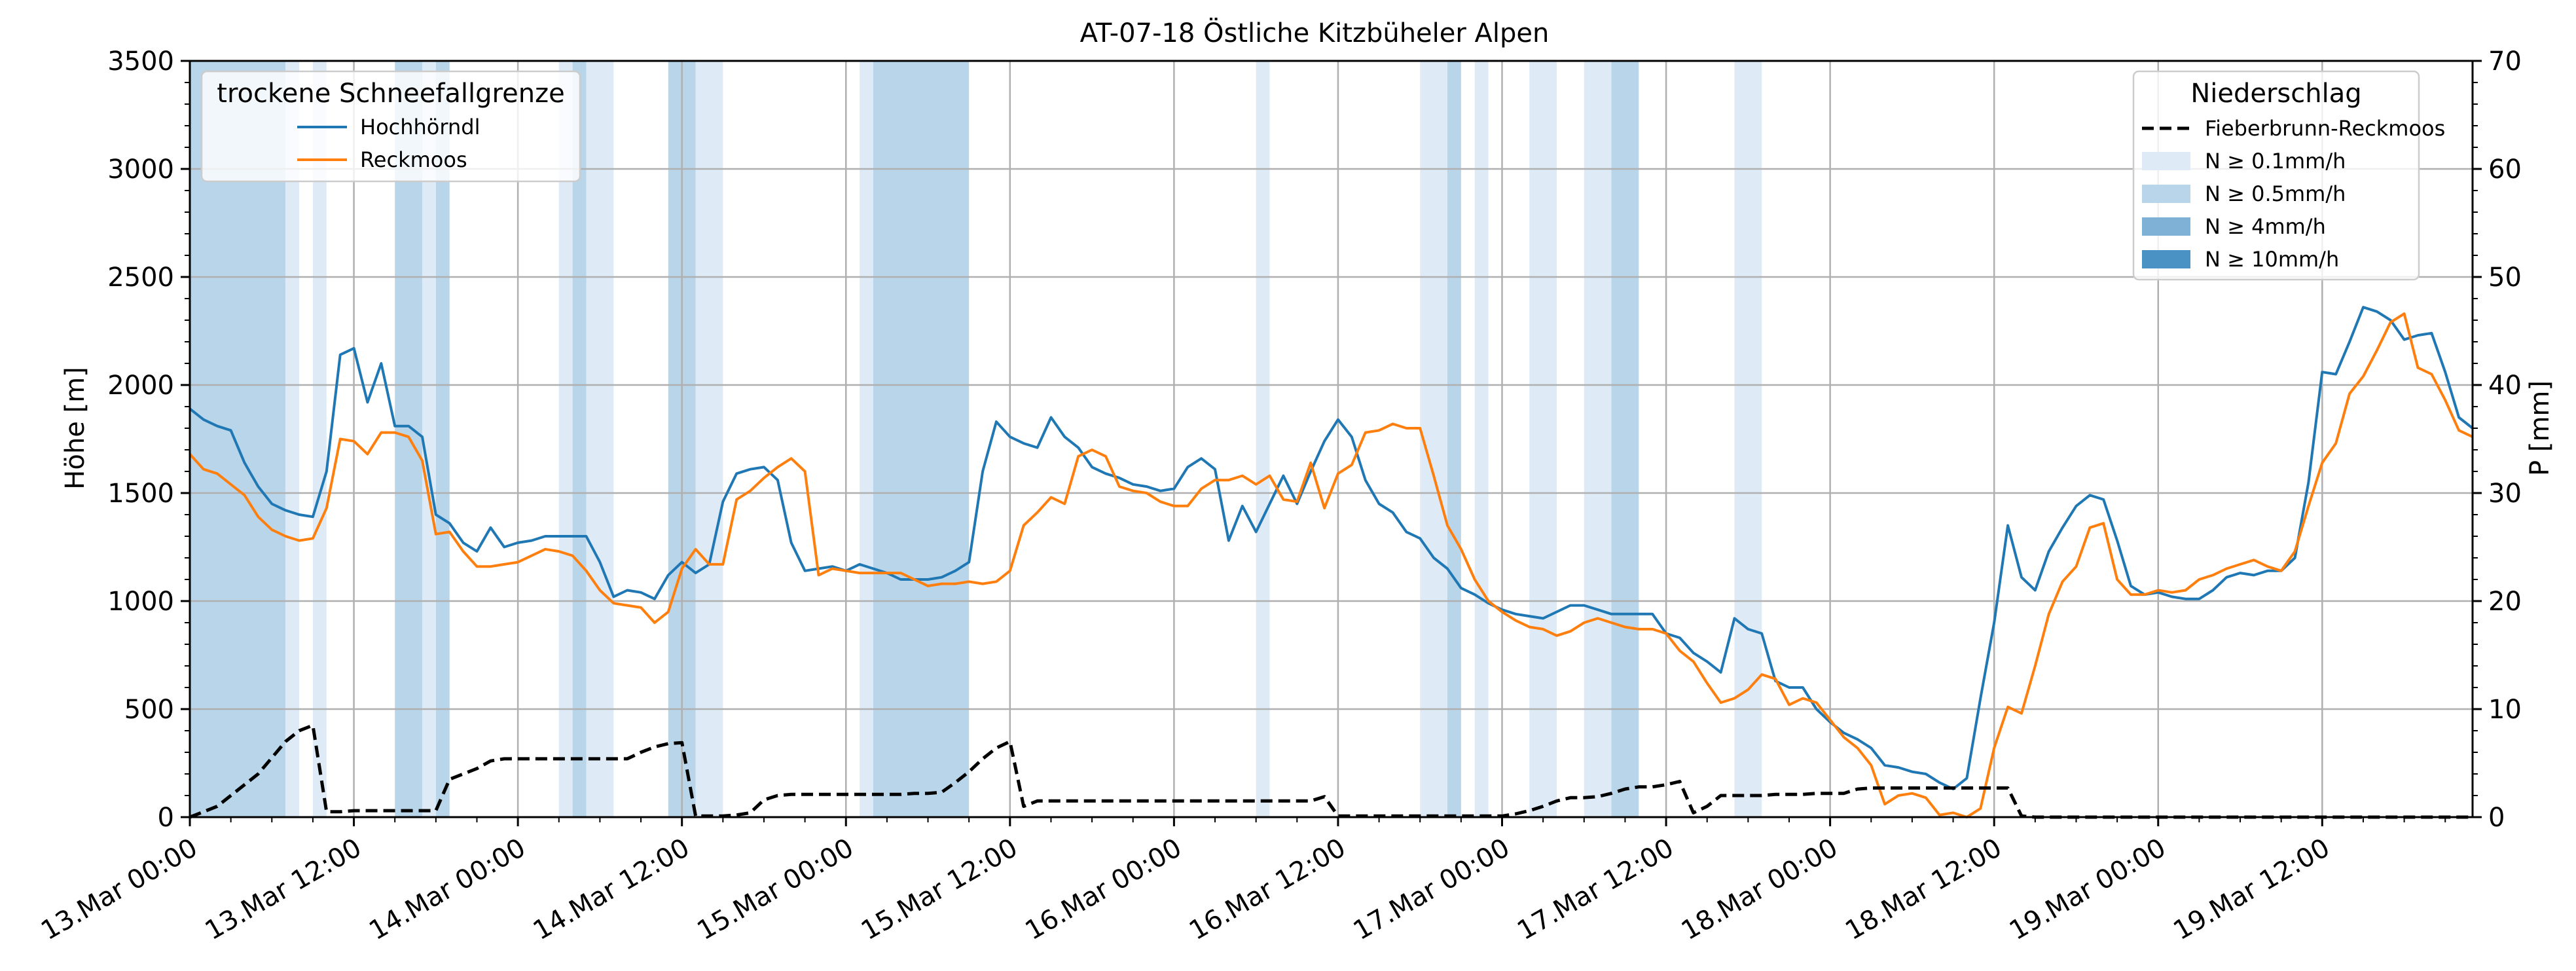 This screenshot has height=971, width=2576. Describe the element at coordinates (149, 710) in the screenshot. I see `y-tick-label-left: 500` at that location.